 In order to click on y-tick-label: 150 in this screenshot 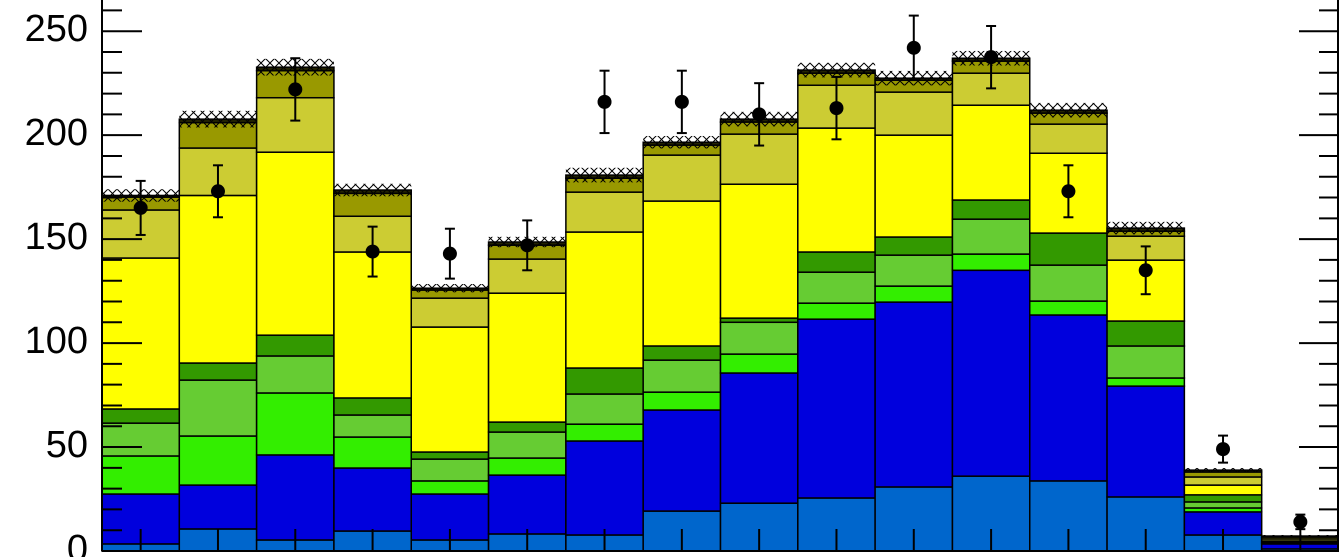, I will do `click(56, 237)`.